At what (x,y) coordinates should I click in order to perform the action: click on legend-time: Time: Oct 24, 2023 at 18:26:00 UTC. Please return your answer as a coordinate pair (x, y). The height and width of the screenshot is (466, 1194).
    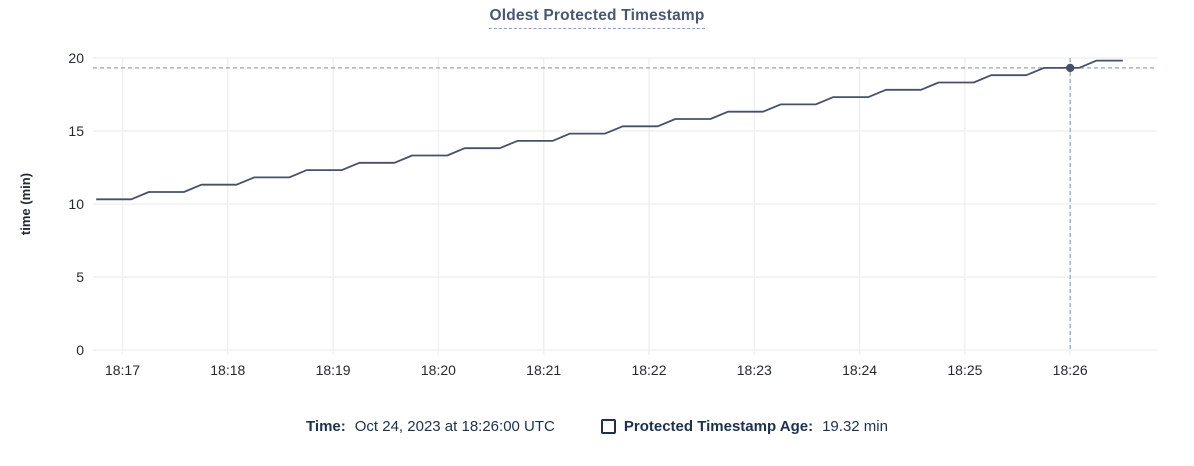
    Looking at the image, I should click on (430, 426).